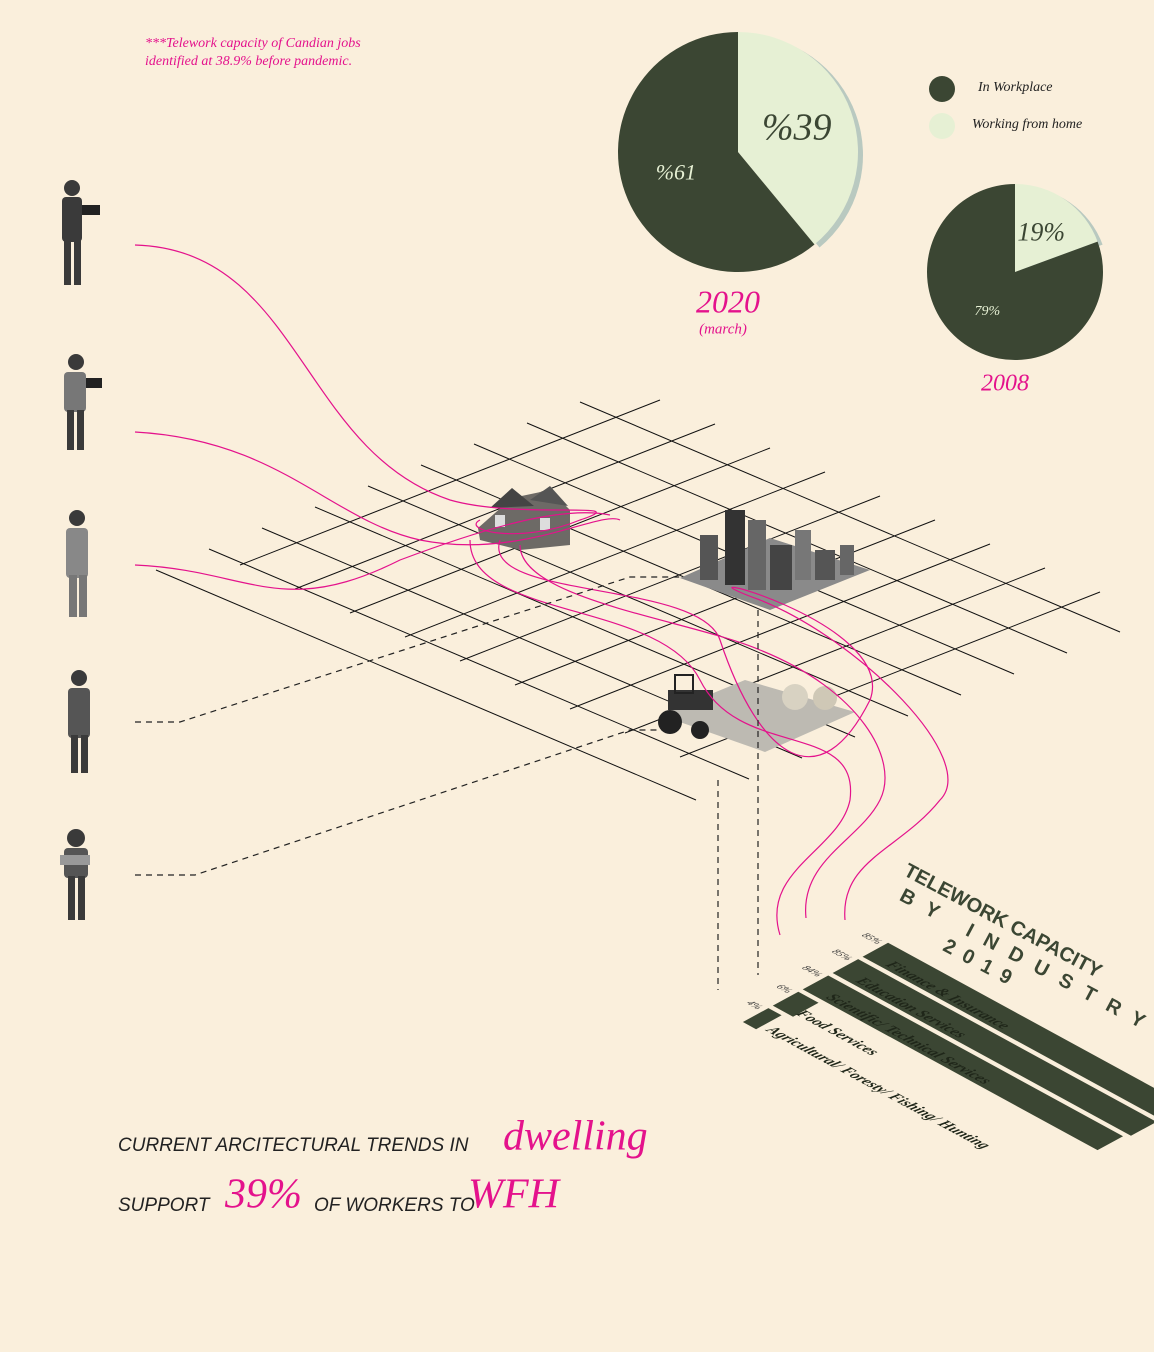  I want to click on pie-value-label: 19%, so click(1041, 231).